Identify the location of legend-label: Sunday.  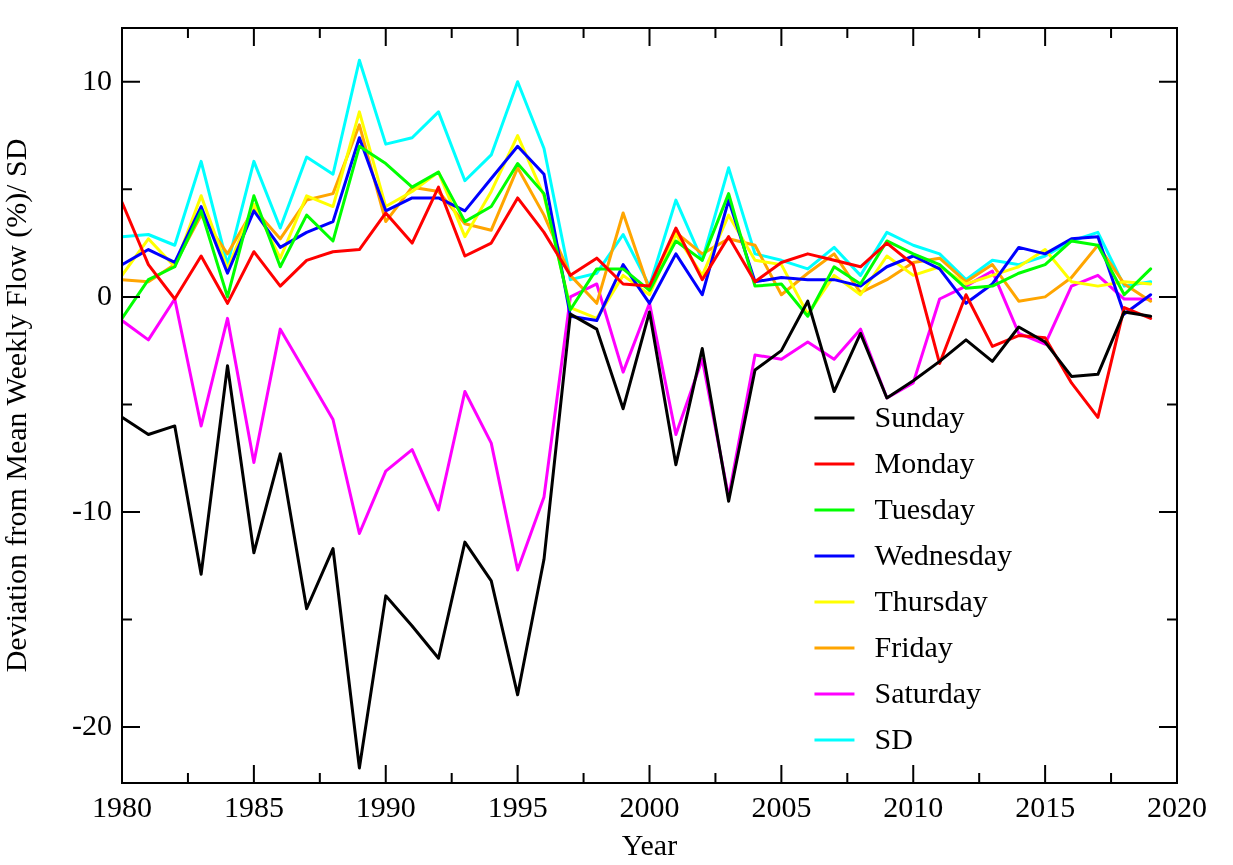
(919, 416).